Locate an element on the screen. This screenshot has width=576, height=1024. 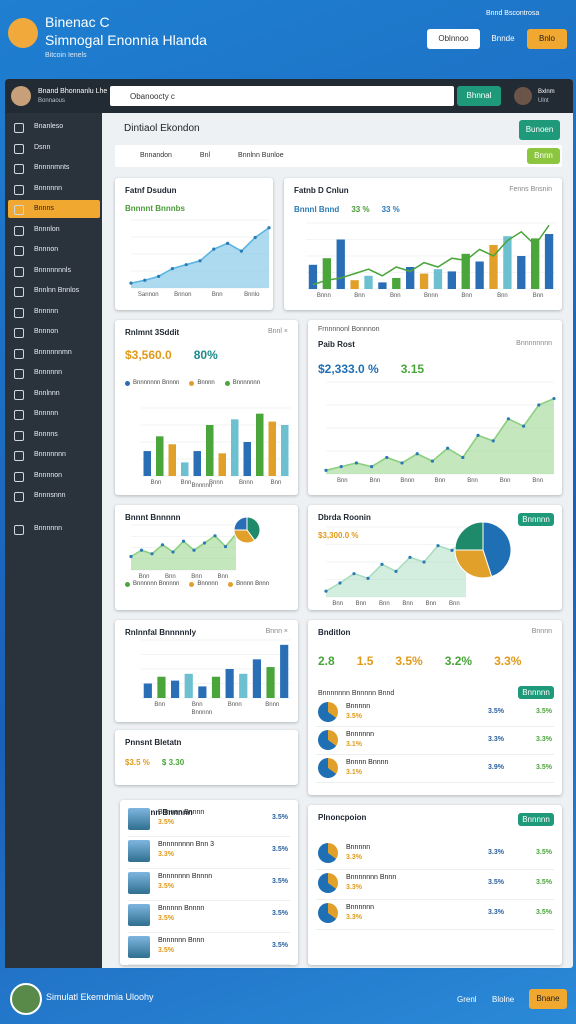
header-button: Bnnde is located at coordinates (503, 38).